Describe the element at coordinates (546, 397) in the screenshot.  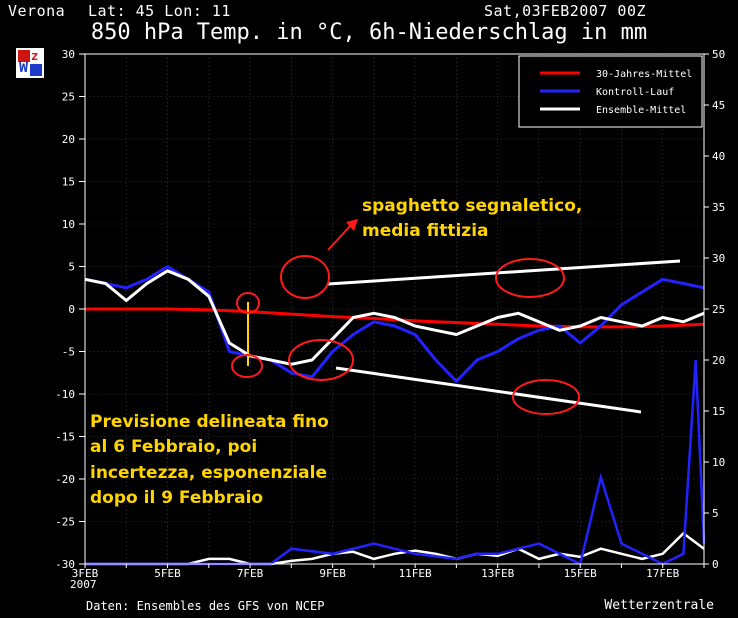
I see `circle-late-lower` at that location.